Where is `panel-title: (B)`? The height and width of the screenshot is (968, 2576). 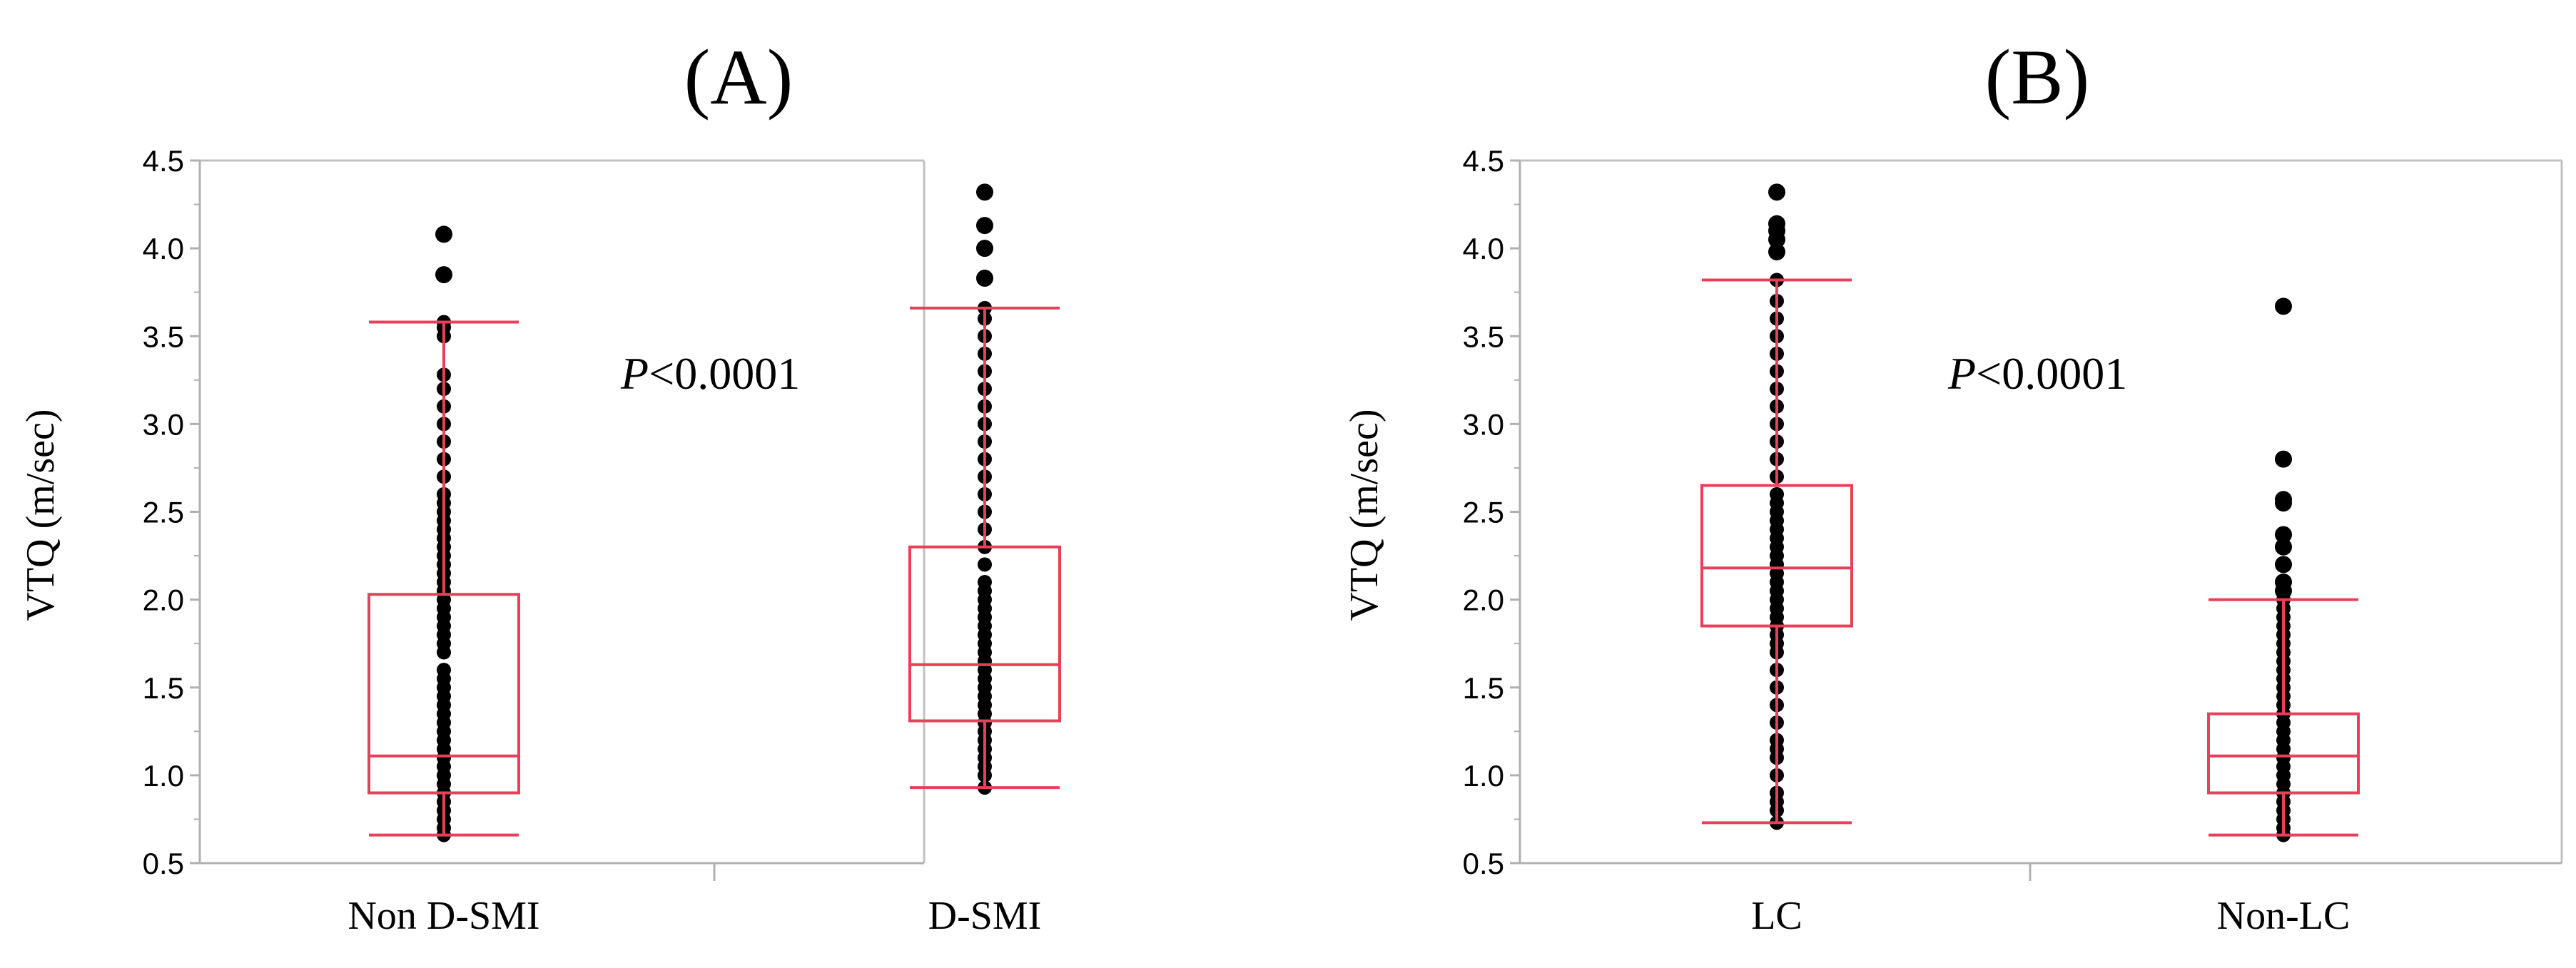
panel-title: (B) is located at coordinates (2037, 77).